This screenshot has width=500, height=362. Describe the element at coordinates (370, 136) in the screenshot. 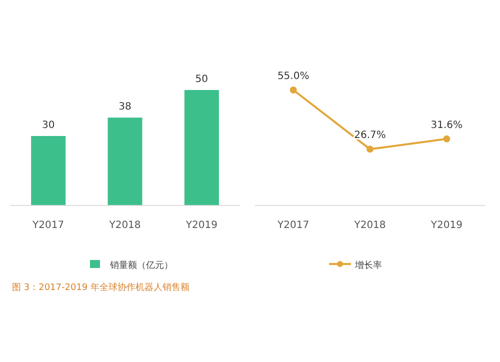

I see `data-label: 26.7%` at that location.